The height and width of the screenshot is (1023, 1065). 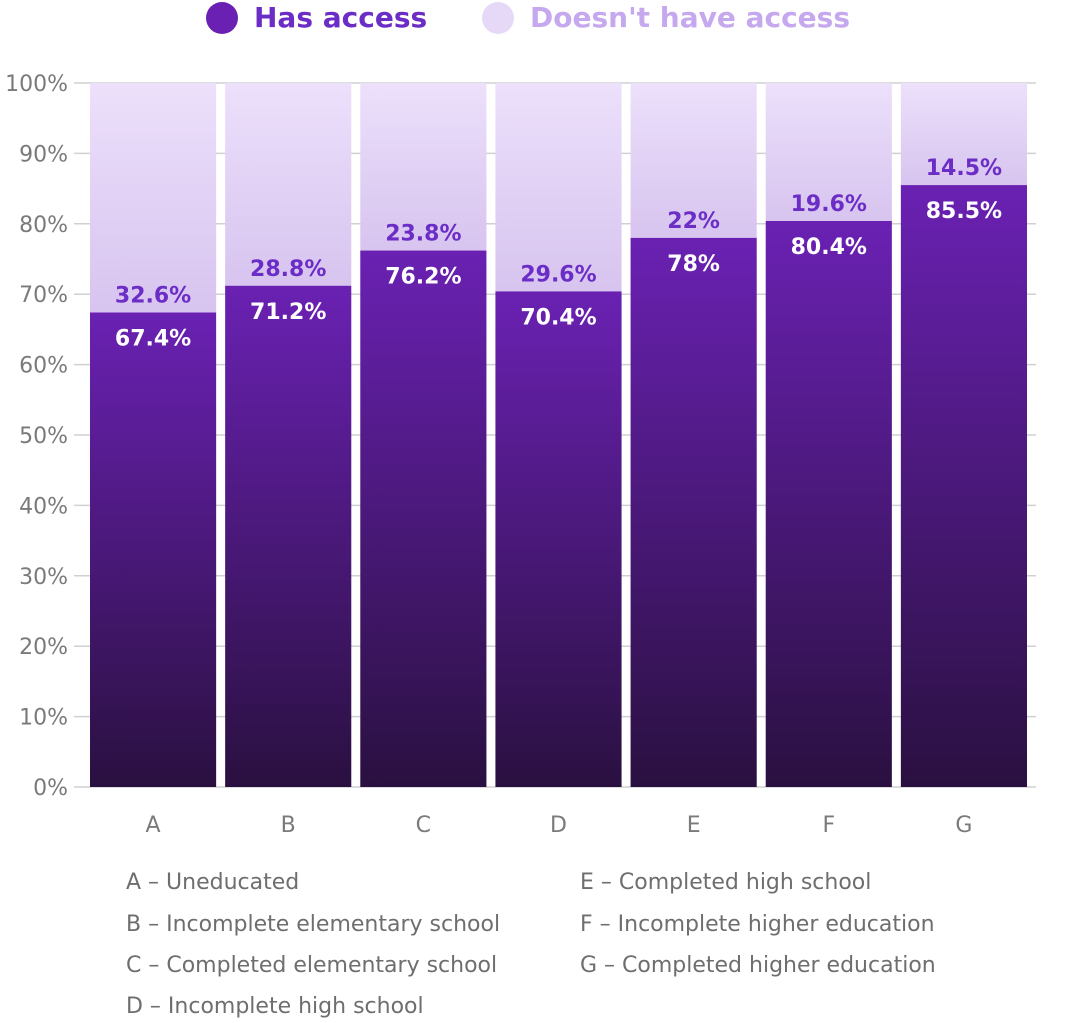 I want to click on bar-no-access-A, so click(x=153, y=198).